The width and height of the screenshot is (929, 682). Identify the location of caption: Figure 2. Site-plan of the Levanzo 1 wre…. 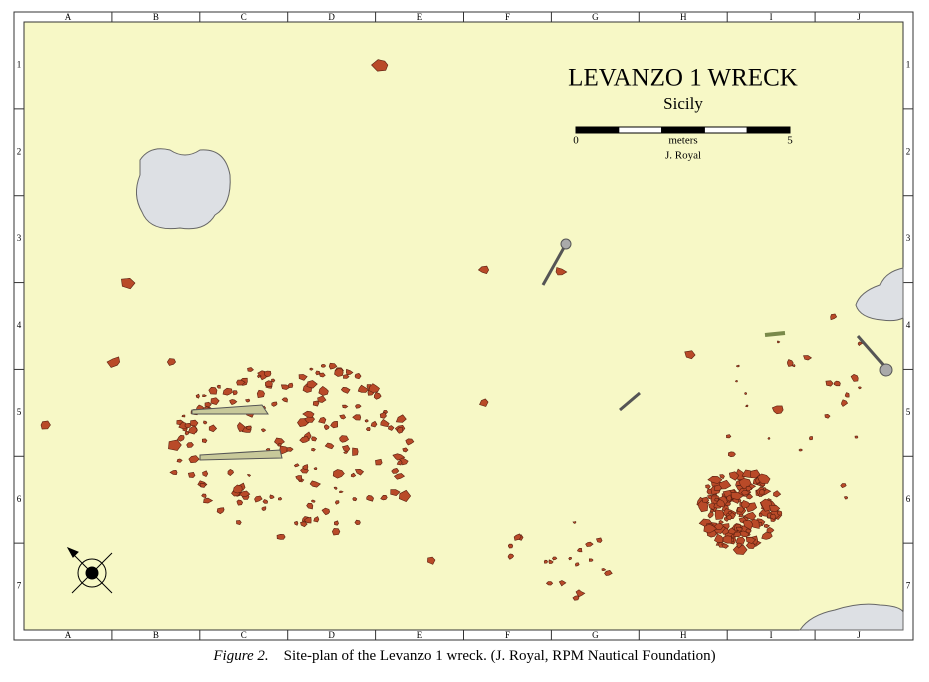
(464, 656).